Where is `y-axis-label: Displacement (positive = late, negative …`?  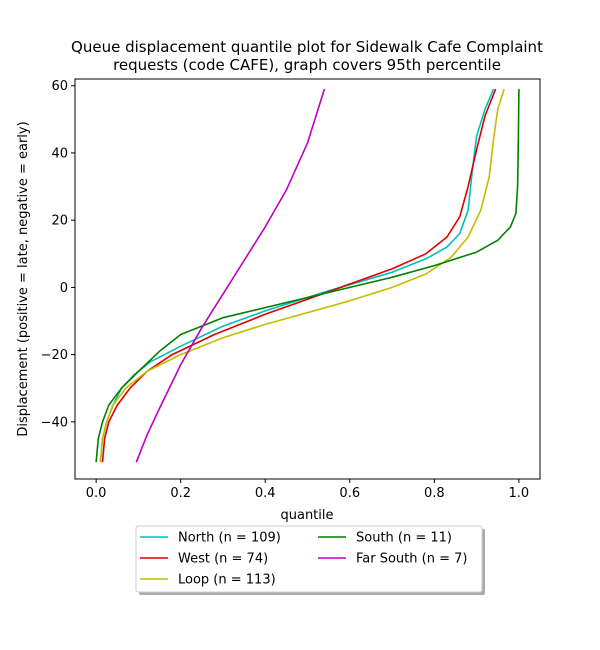 y-axis-label: Displacement (positive = late, negative … is located at coordinates (23, 278).